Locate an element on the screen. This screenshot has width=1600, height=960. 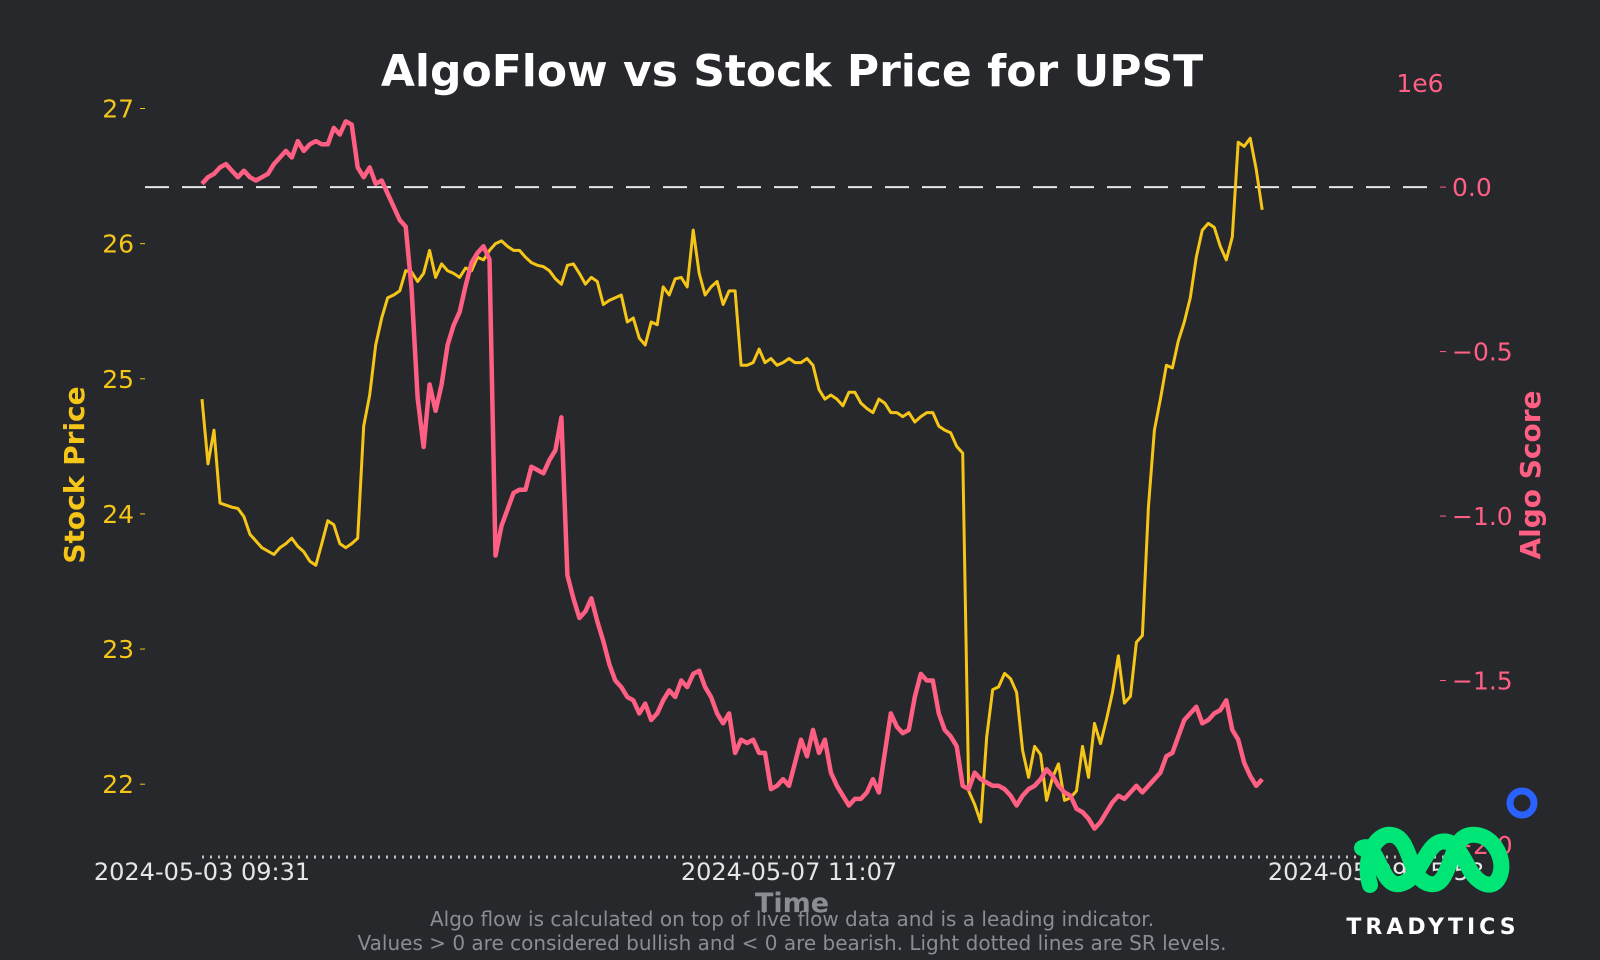
x-tick-label: 2024-05-03 09:31 is located at coordinates (202, 872).